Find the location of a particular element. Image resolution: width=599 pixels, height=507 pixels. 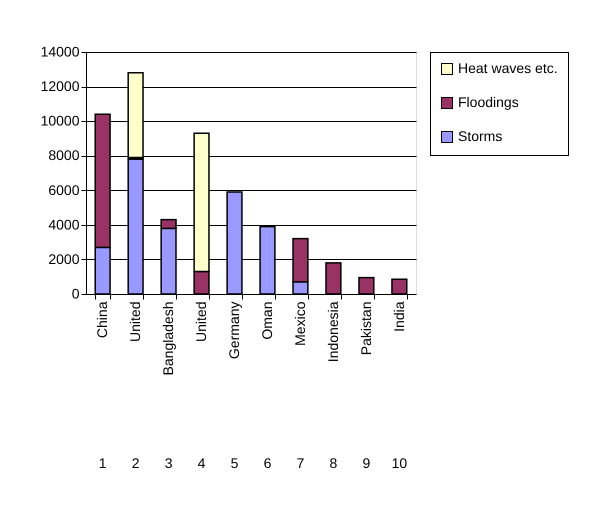

y-tick-label: 2000 is located at coordinates (64, 258).